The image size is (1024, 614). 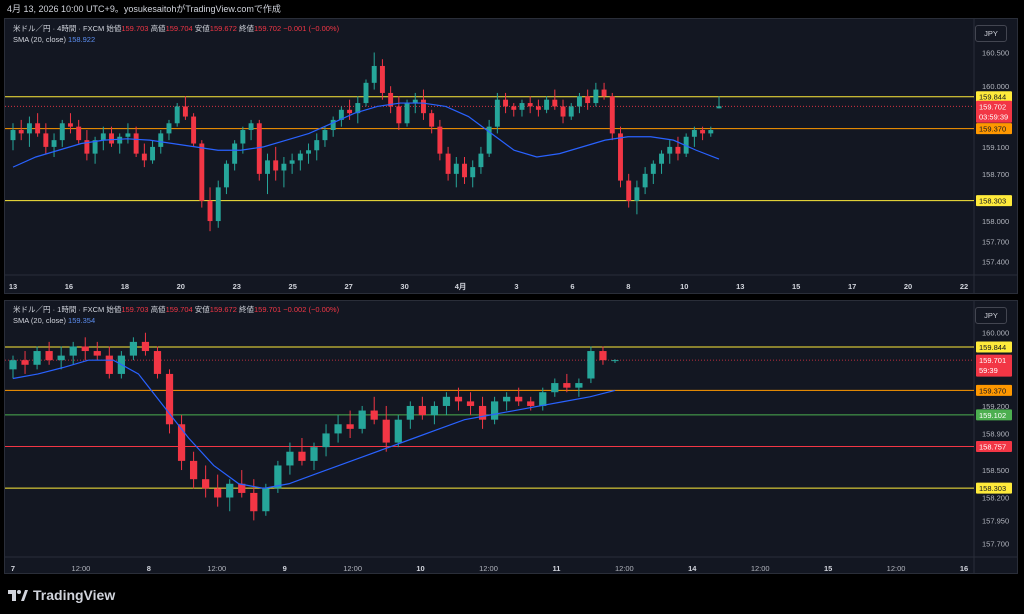 I want to click on legend-symbol: 米ドル／円 · 1時間 · FXCM, so click(x=59, y=309).